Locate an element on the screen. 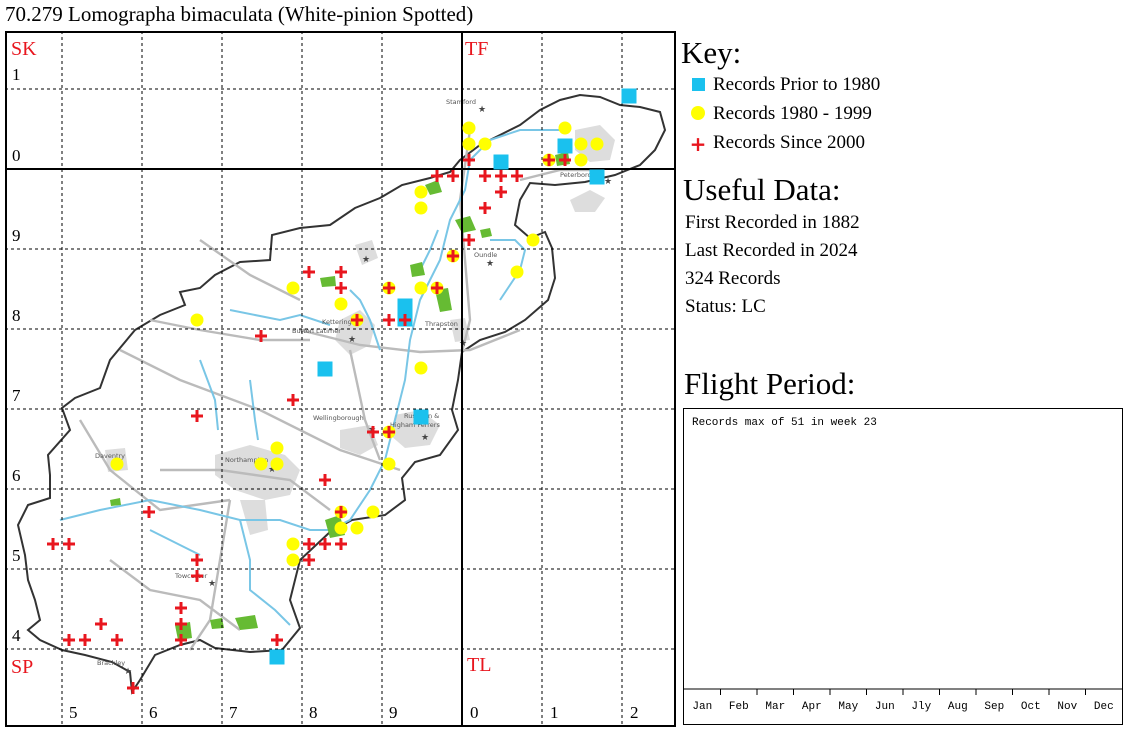 The height and width of the screenshot is (733, 1130). plus-marker-icon: + is located at coordinates (698, 143).